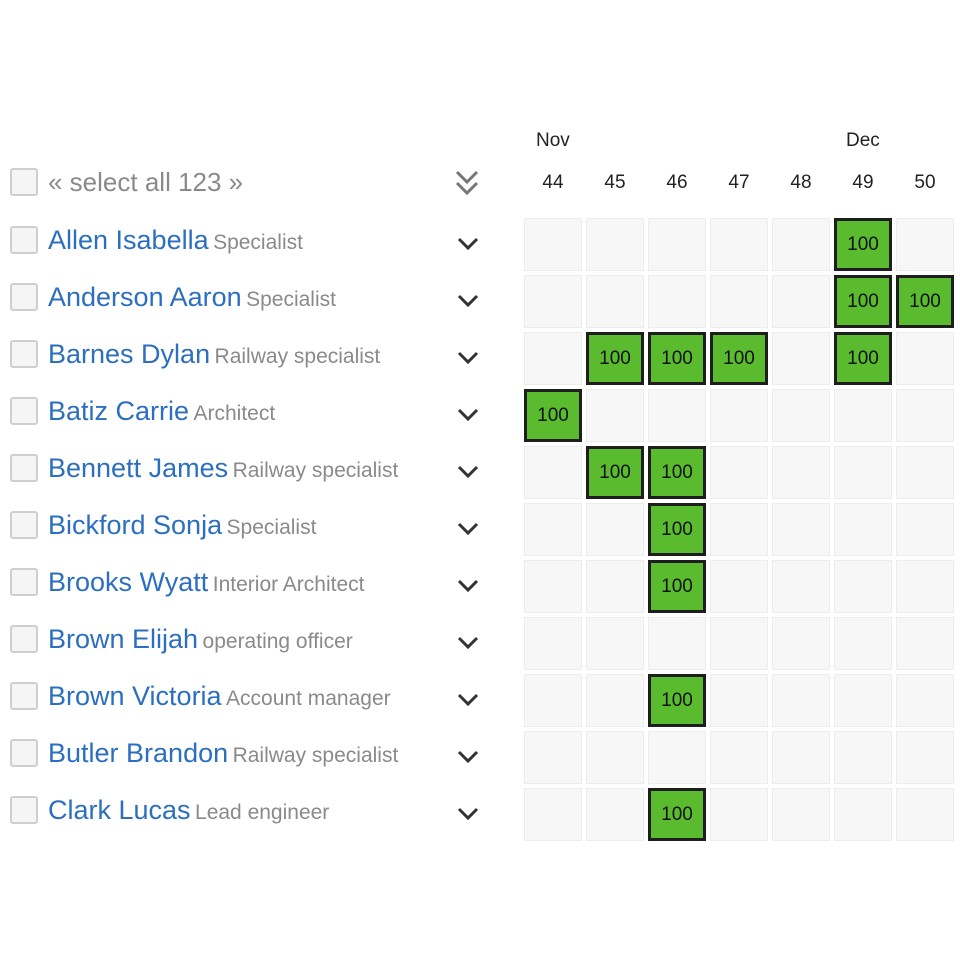 This screenshot has width=960, height=960. I want to click on person-name-link: Barnes Dylan, so click(129, 354).